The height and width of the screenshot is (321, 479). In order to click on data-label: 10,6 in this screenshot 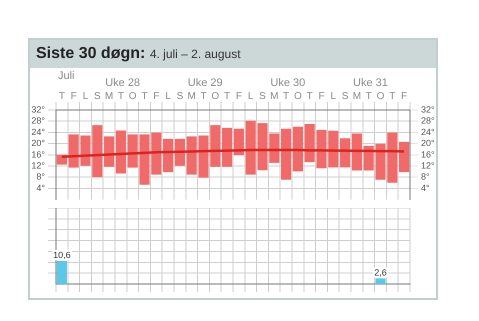, I will do `click(62, 255)`.